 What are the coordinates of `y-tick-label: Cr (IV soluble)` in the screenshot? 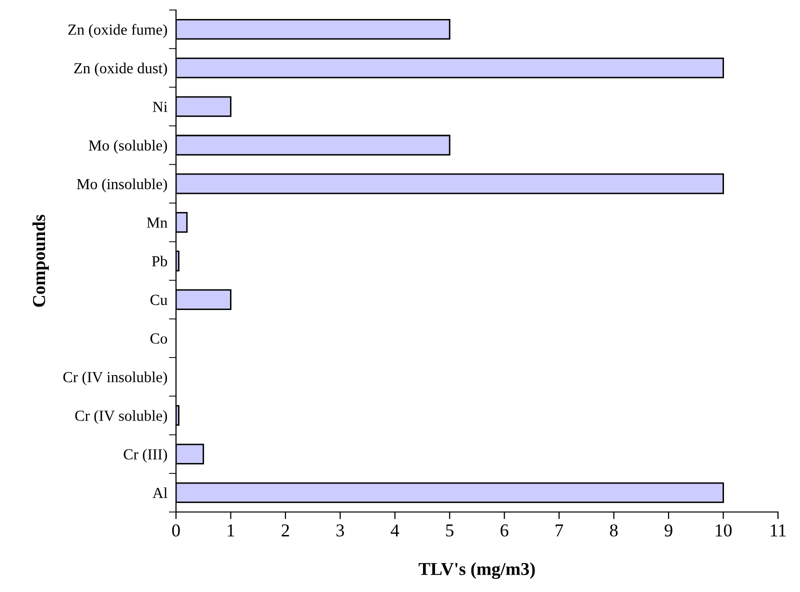 It's located at (121, 417).